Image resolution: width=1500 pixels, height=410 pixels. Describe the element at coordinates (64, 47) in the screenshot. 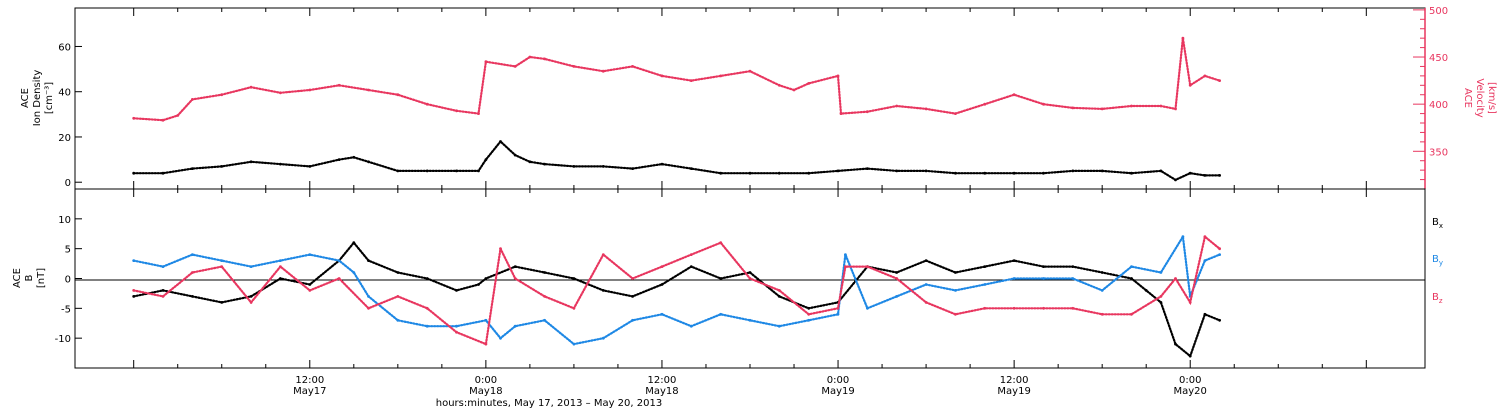

I see `top-left-tick-label: 60` at that location.